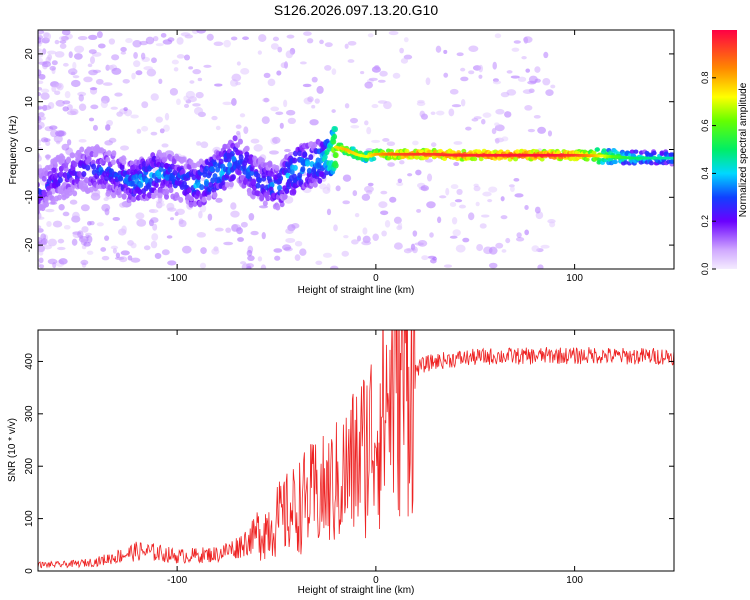  Describe the element at coordinates (29, 413) in the screenshot. I see `snr-y-tick-label: 300` at that location.